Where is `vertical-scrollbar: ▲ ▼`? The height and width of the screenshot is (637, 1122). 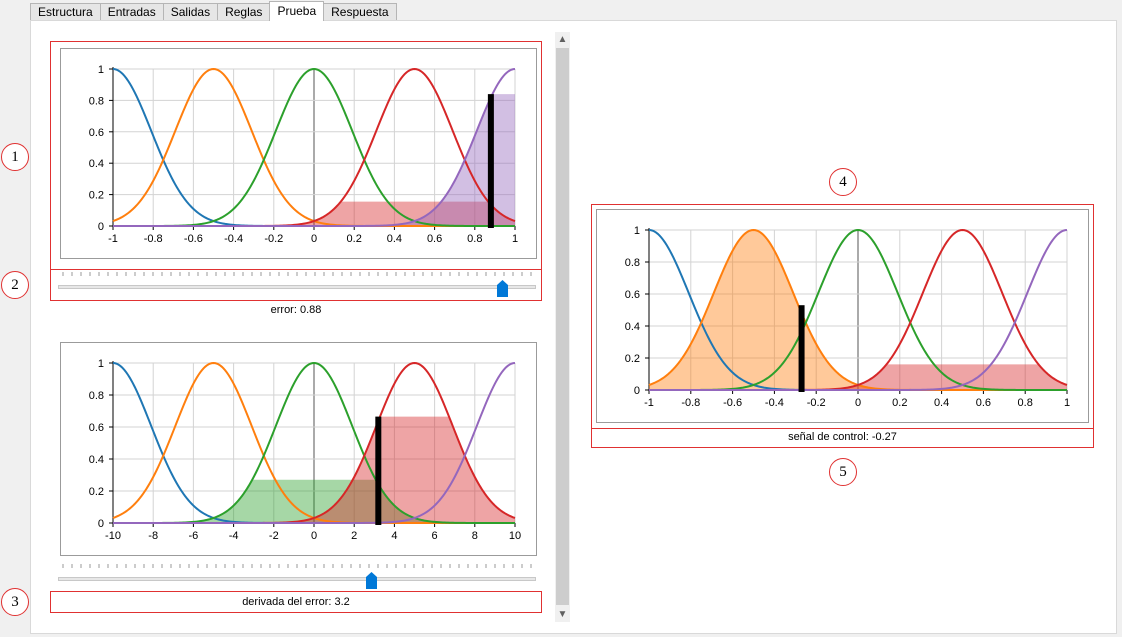 vertical-scrollbar: ▲ ▼ is located at coordinates (562, 327).